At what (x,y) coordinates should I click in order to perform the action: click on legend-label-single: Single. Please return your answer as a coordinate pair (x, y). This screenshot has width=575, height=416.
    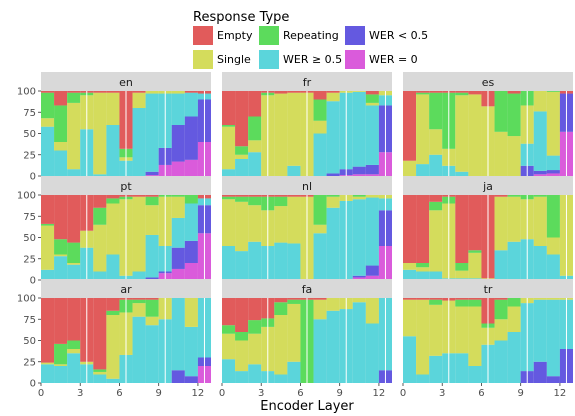
    Looking at the image, I should click on (234, 59).